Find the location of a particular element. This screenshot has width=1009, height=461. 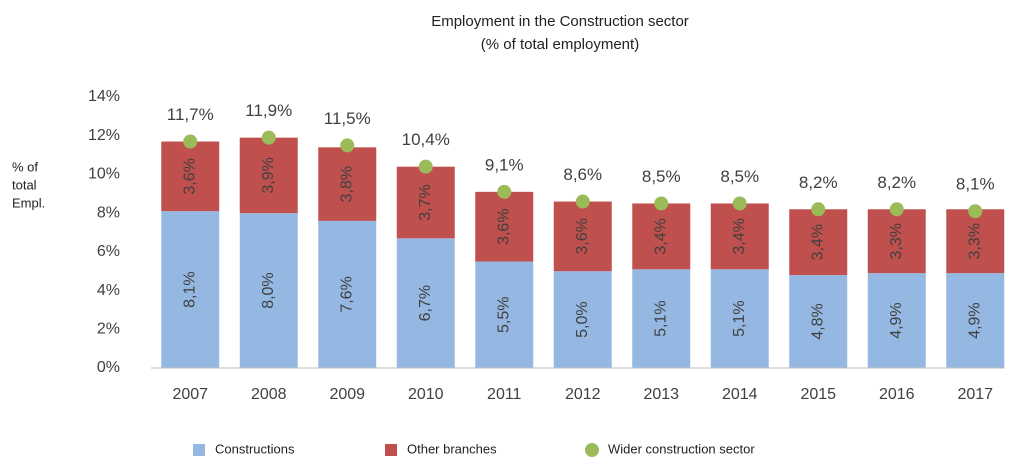

data-label: 3,9% is located at coordinates (268, 175).